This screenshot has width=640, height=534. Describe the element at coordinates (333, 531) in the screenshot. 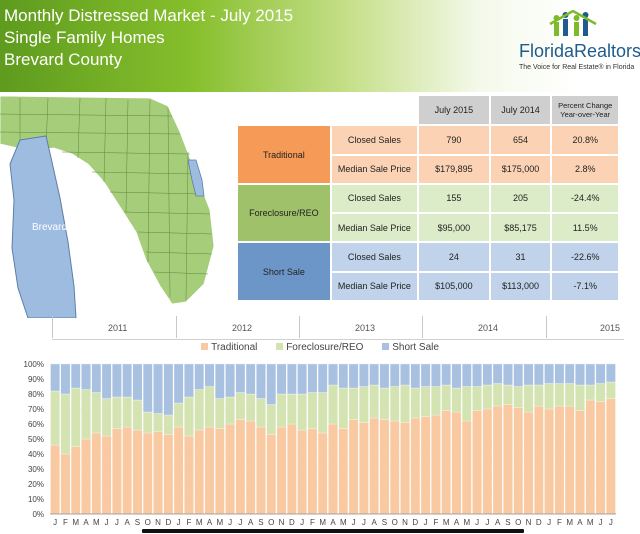

I see `scrollbar` at that location.